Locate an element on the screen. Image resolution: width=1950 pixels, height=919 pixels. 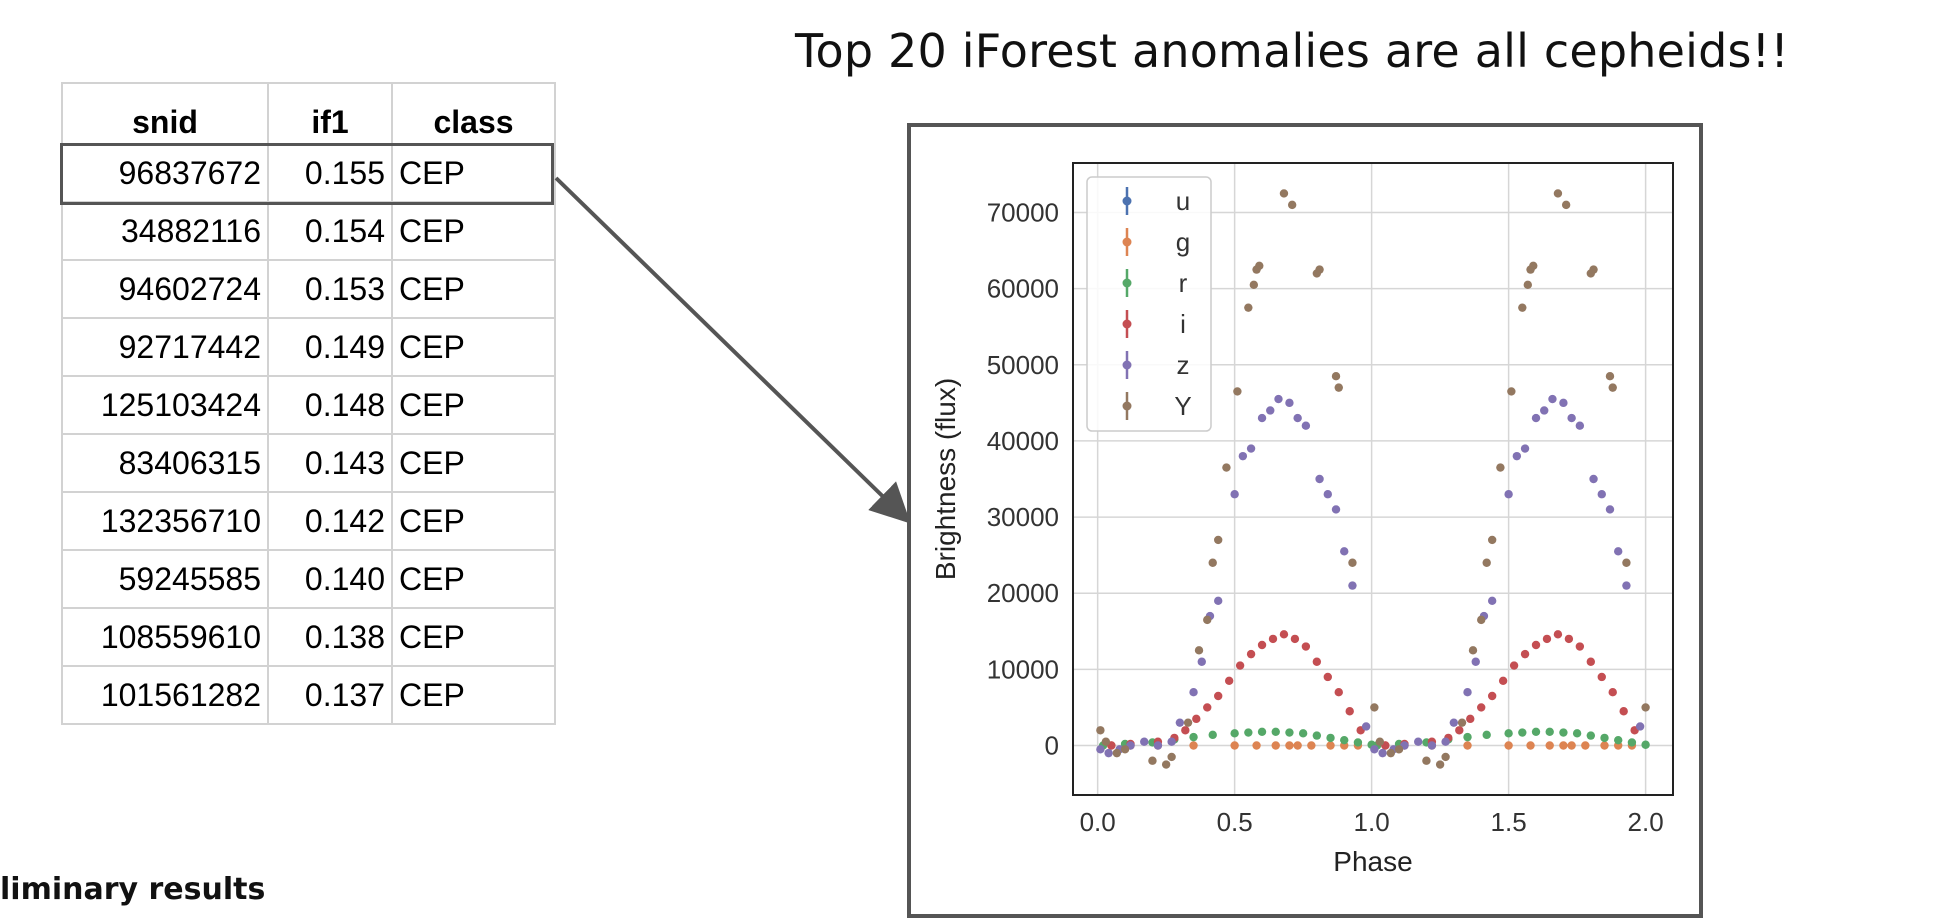
cell-if1: 0.148 is located at coordinates (330, 405).